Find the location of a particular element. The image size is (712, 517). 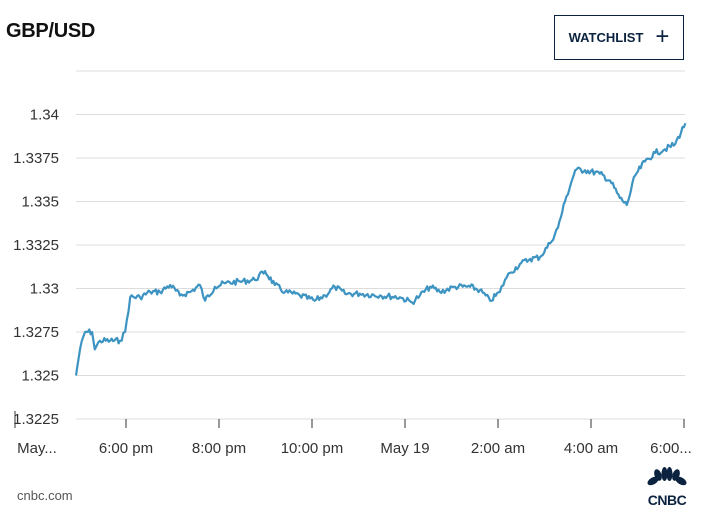

source-label: cnbc.com is located at coordinates (45, 495).